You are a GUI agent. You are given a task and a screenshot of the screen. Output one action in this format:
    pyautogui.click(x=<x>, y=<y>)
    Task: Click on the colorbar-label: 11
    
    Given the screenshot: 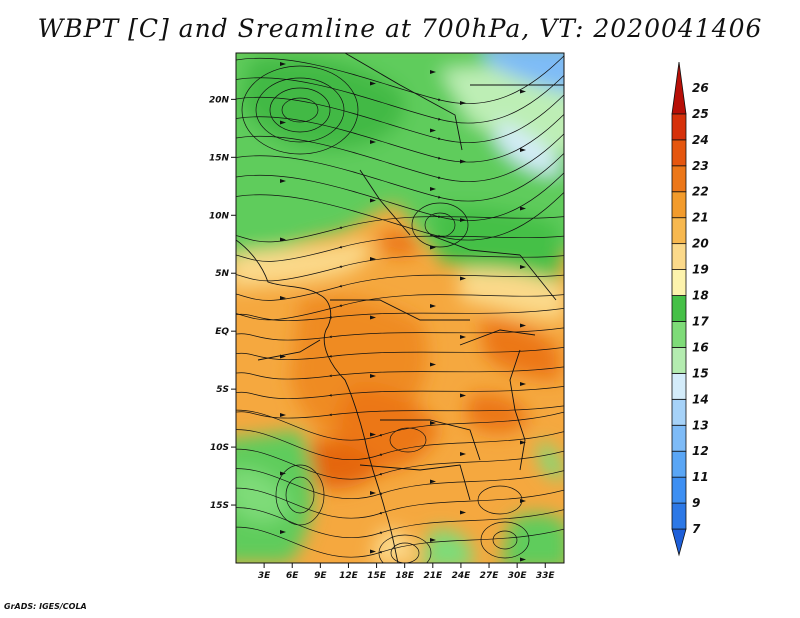 What is the action you would take?
    pyautogui.click(x=700, y=477)
    